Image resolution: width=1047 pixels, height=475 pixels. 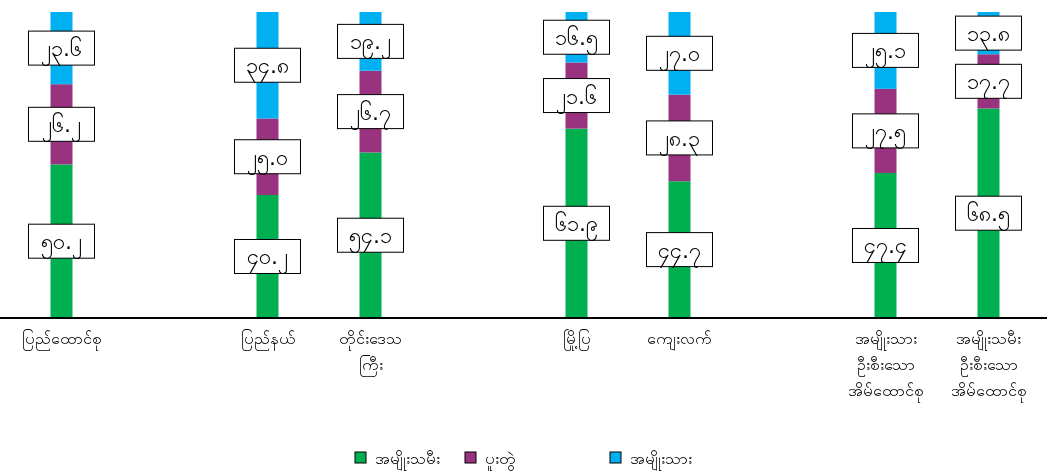 What do you see at coordinates (679, 56) in the screenshot?
I see `data-label: ၂၇.၀` at bounding box center [679, 56].